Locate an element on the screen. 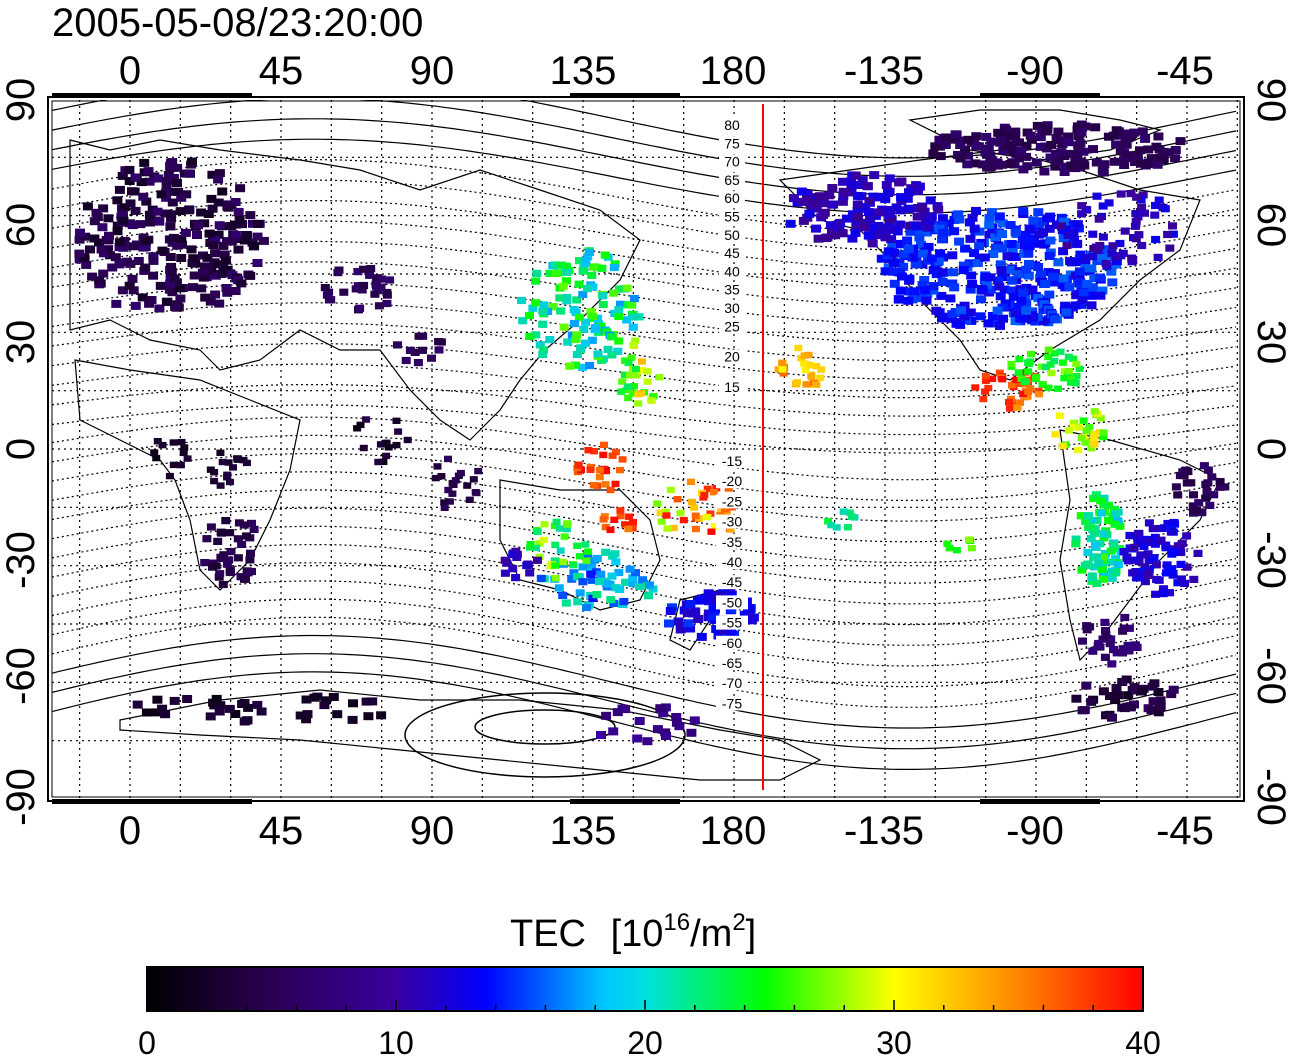  mlat-label: 45 is located at coordinates (732, 253).